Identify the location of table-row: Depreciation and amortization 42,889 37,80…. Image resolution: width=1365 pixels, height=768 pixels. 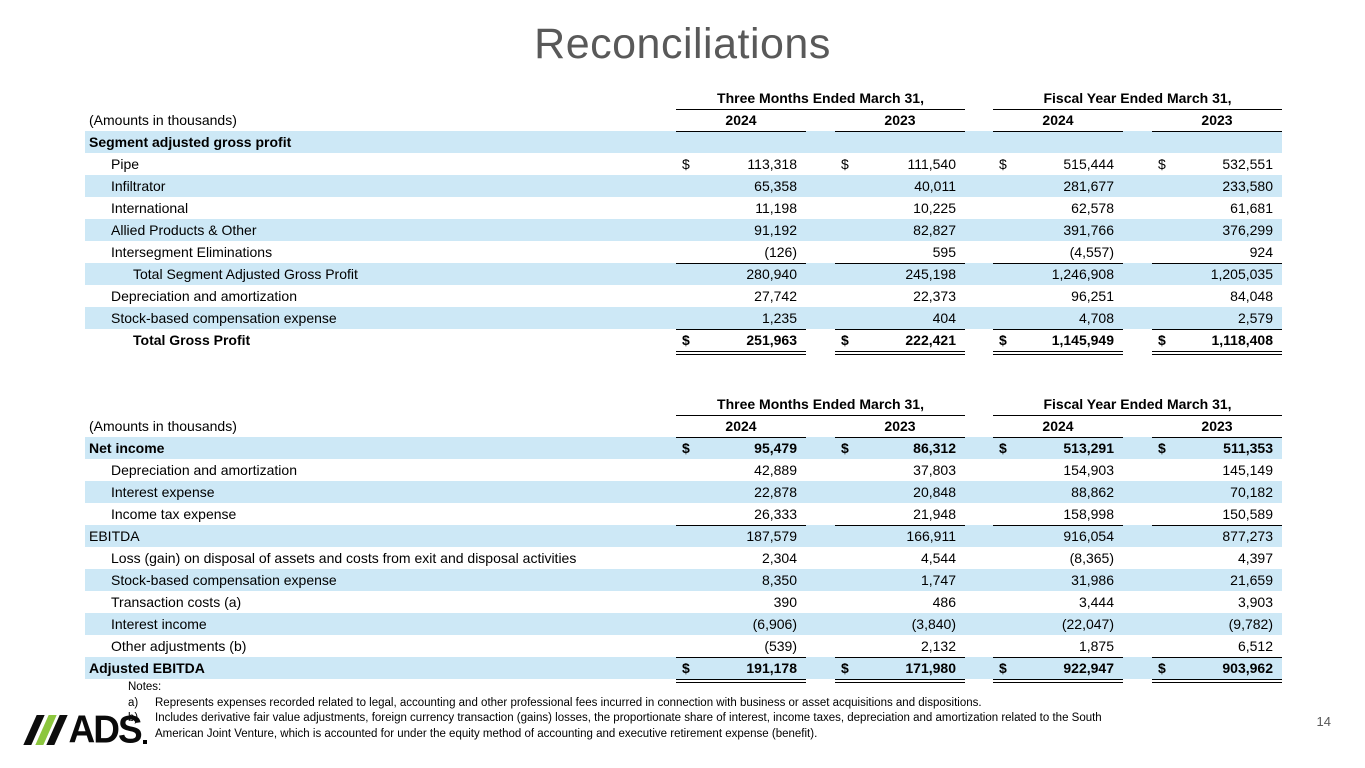
(683, 470).